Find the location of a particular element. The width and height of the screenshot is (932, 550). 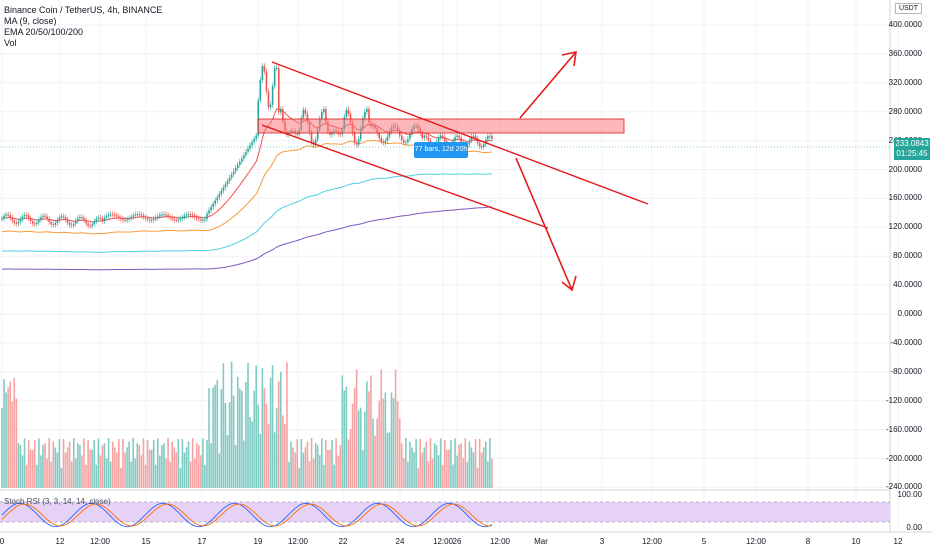

time-tick: Mar is located at coordinates (541, 541).